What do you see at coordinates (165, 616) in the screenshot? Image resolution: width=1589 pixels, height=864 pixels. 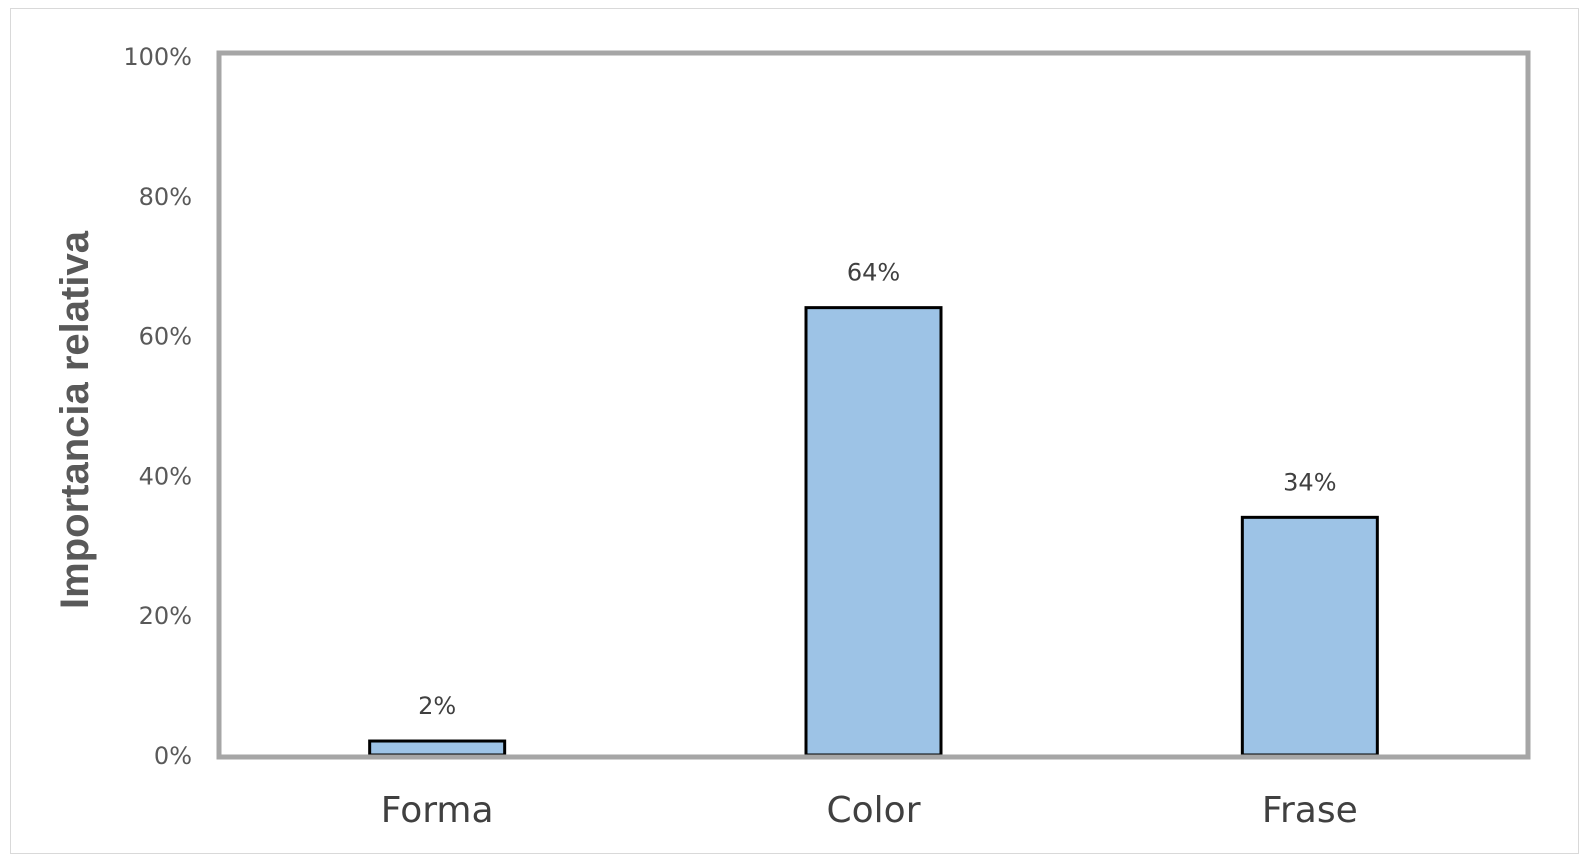 I see `y-tick-label: 20%` at bounding box center [165, 616].